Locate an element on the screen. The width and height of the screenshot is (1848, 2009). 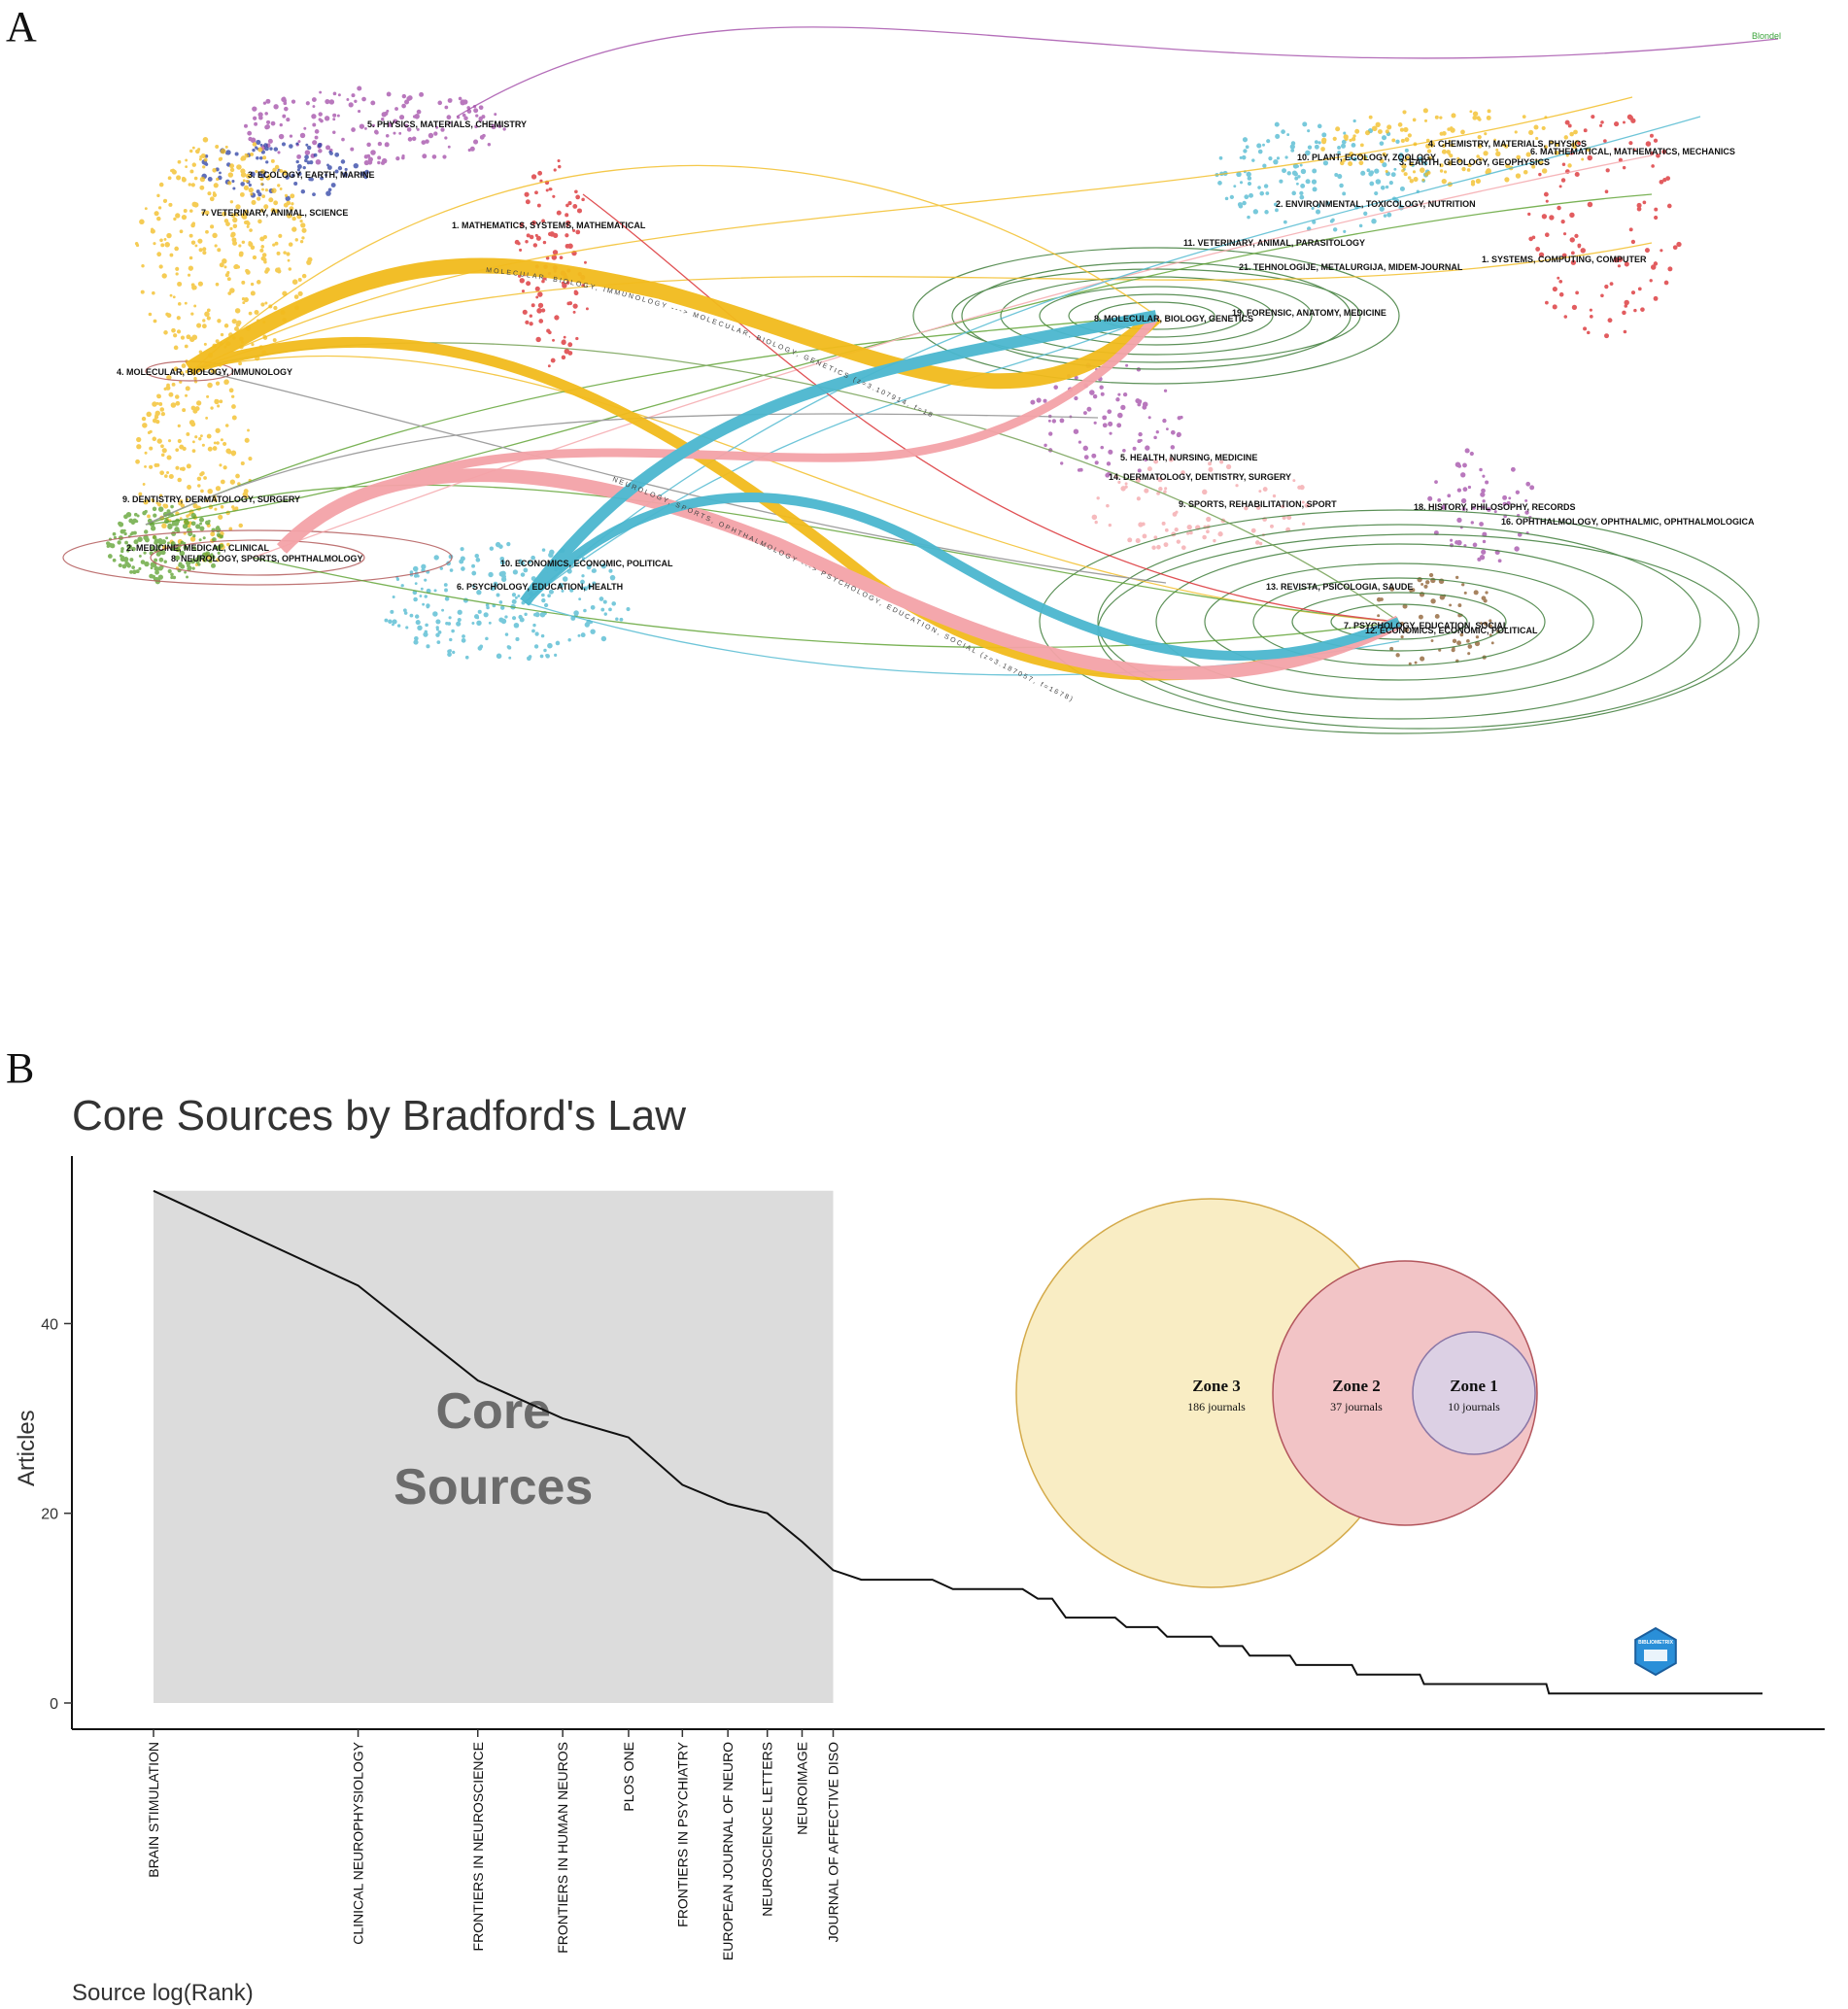
cluster-label-right: 12. ECONOMICS, ECONOMIC, POLITICAL is located at coordinates (1451, 630).